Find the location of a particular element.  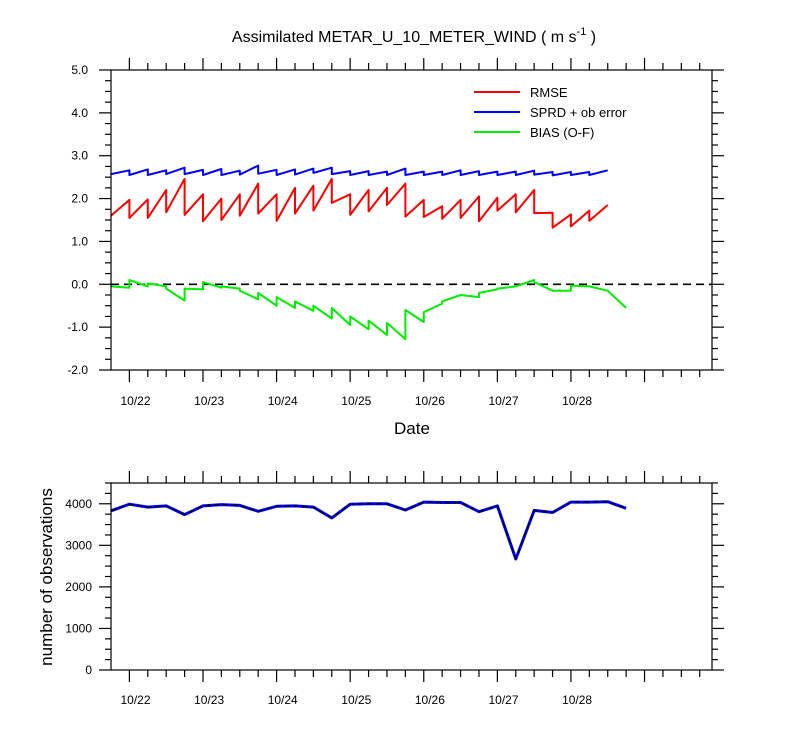

legend-label: SPRD + ob error is located at coordinates (578, 112).